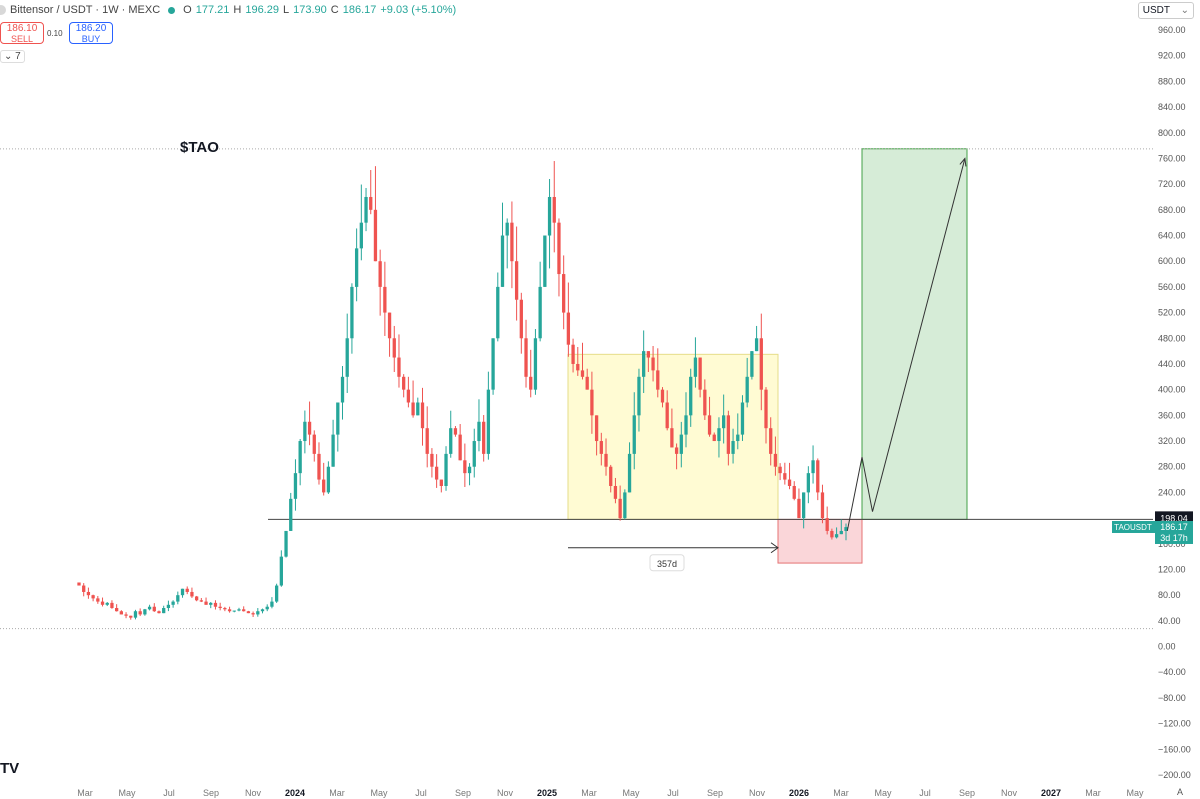 This screenshot has height=799, width=1200. I want to click on buy-price: 186.20, so click(91, 28).